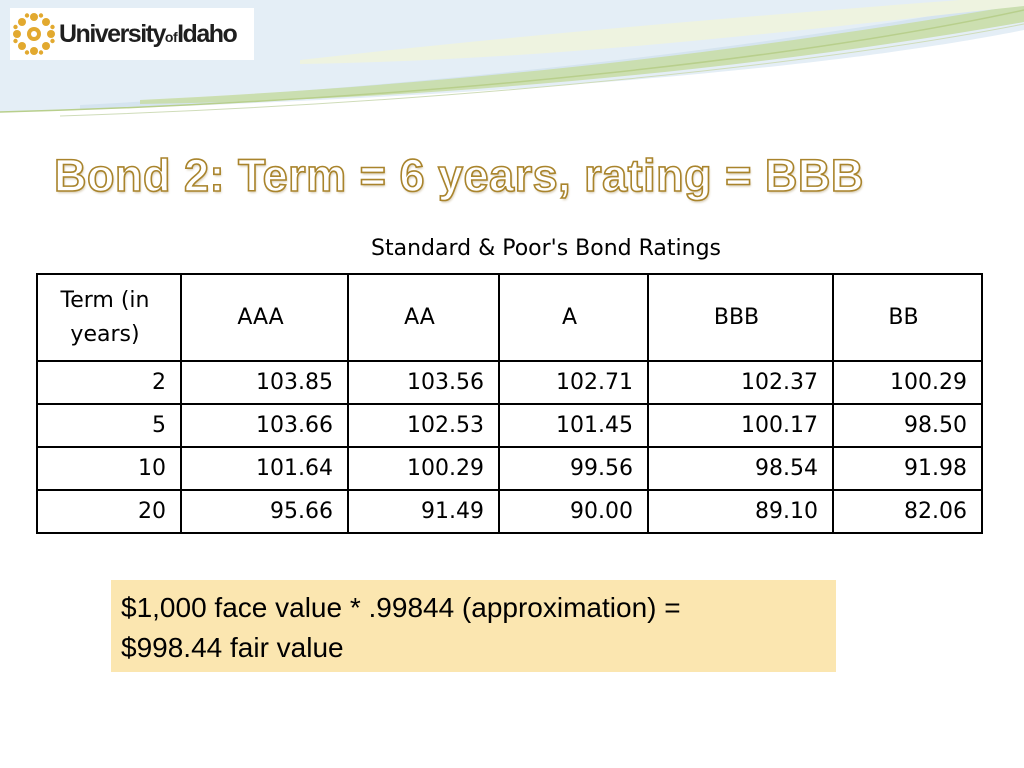 The image size is (1024, 768). Describe the element at coordinates (264, 425) in the screenshot. I see `cell-aaa: 103.66` at that location.